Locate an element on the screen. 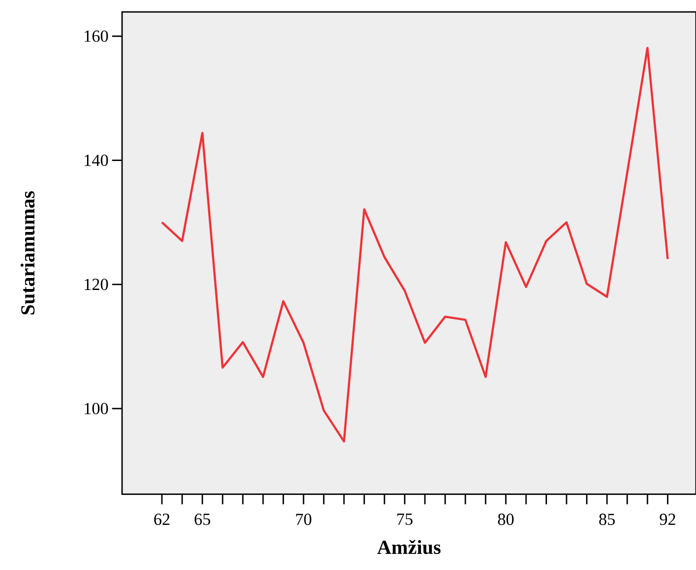 The width and height of the screenshot is (696, 570). x-tick-label: 65 is located at coordinates (202, 520).